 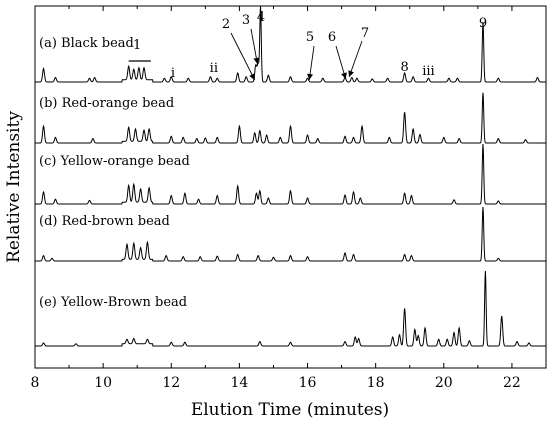 What do you see at coordinates (444, 383) in the screenshot?
I see `x-tick-label: 20` at bounding box center [444, 383].